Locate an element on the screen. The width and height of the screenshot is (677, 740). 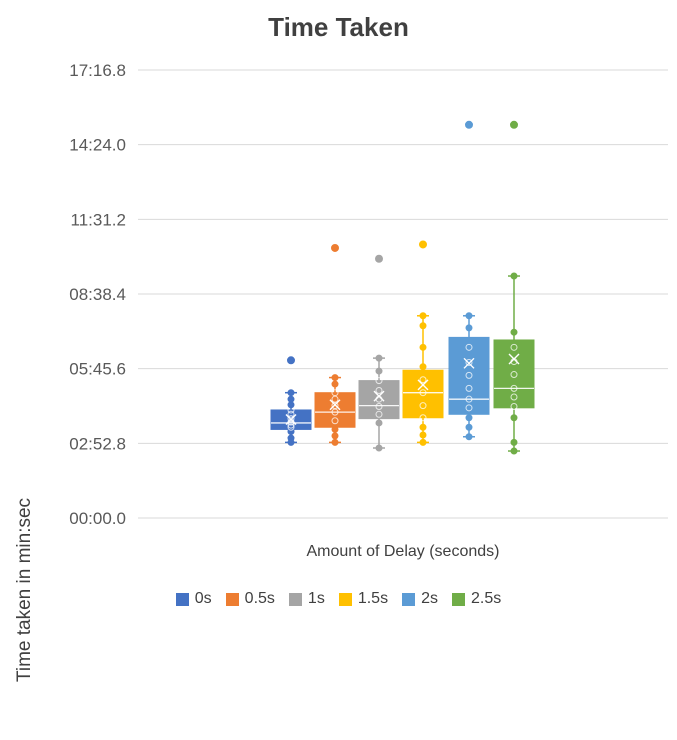
legend-item: 1s is located at coordinates (306, 599).